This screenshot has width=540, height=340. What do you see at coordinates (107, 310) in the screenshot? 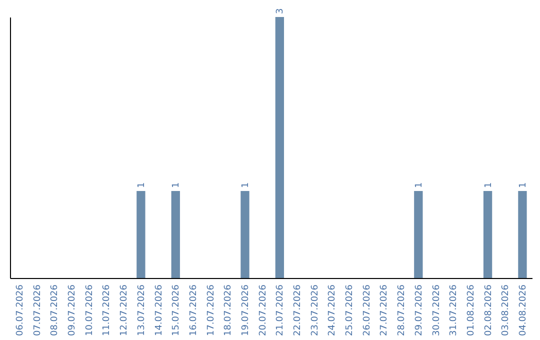
I see `x-tick-label: 11.07.2026` at bounding box center [107, 310].